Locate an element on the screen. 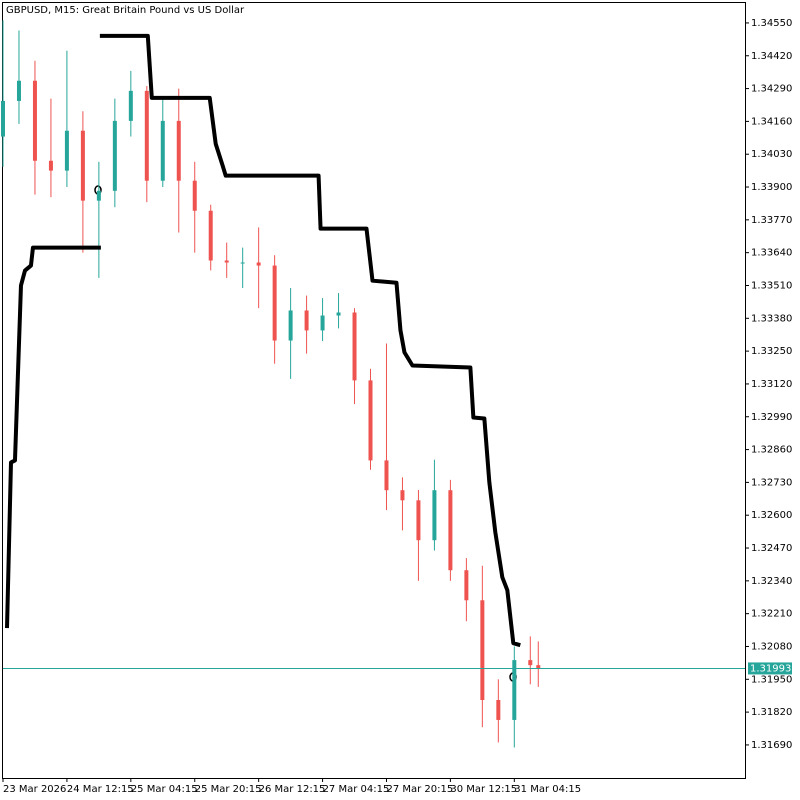 This screenshot has height=800, width=800. x-tick-label: 23 Mar 2026 is located at coordinates (34, 789).